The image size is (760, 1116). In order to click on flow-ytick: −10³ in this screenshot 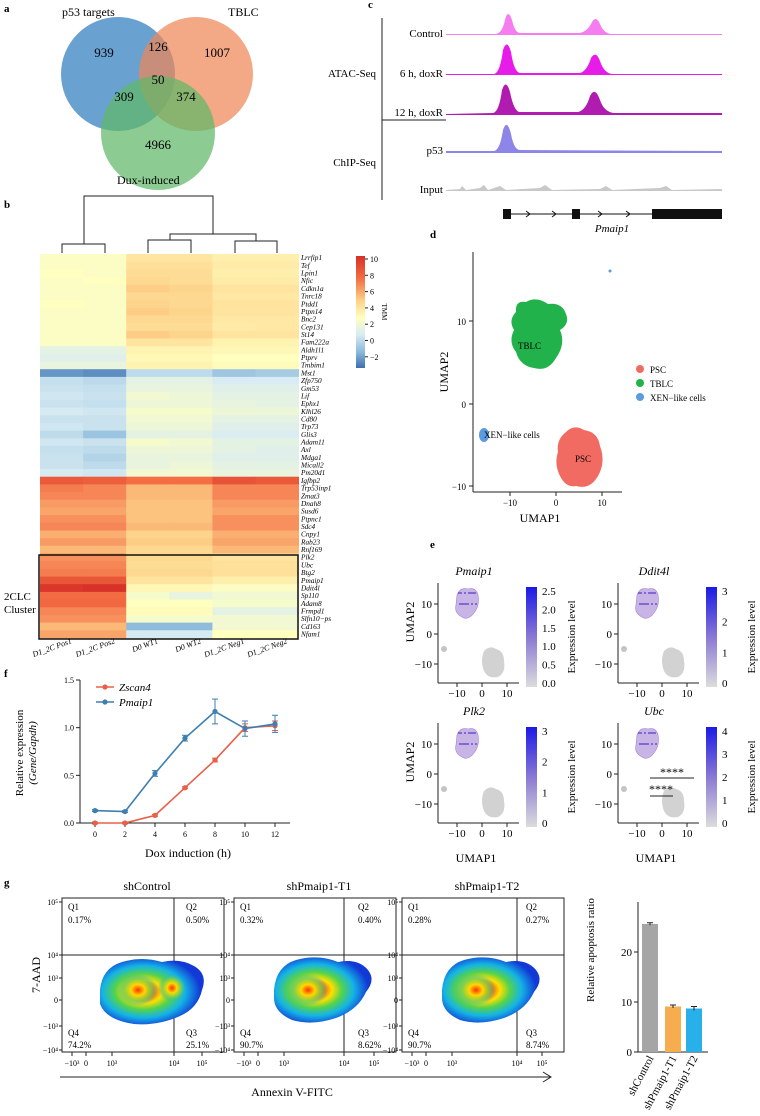, I will do `click(391, 1026)`.